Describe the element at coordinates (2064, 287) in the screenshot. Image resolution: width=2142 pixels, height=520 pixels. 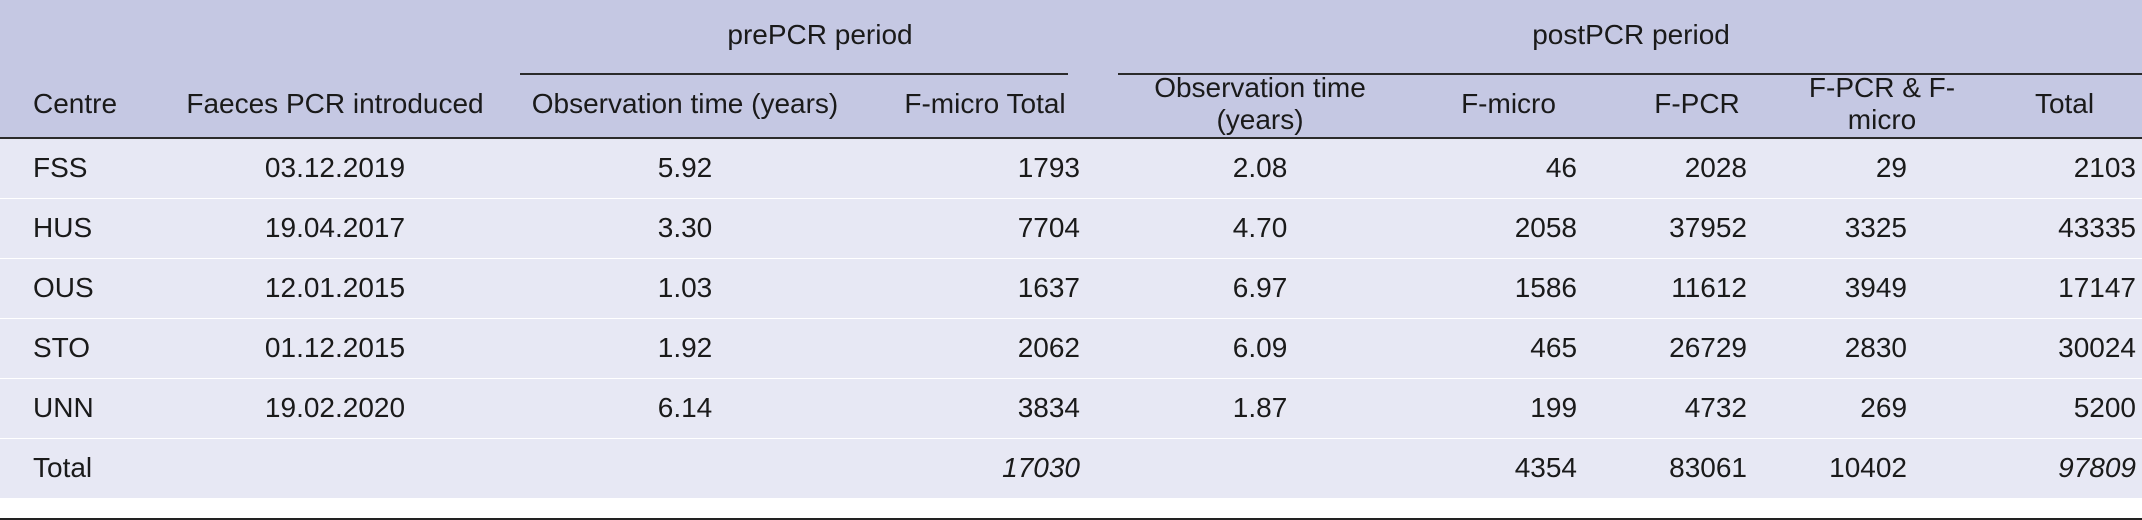
I see `cell-total: 17147` at that location.